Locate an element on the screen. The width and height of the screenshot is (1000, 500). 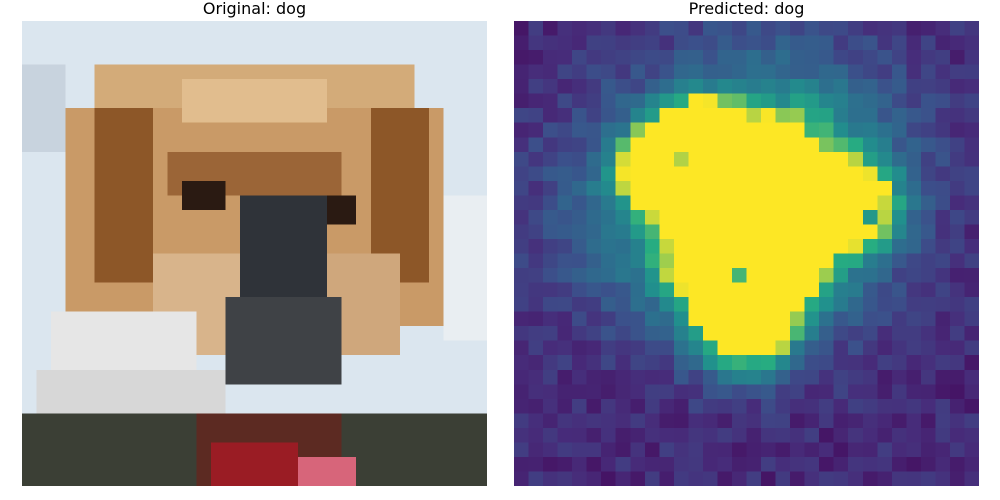
collar-red is located at coordinates (254, 464).